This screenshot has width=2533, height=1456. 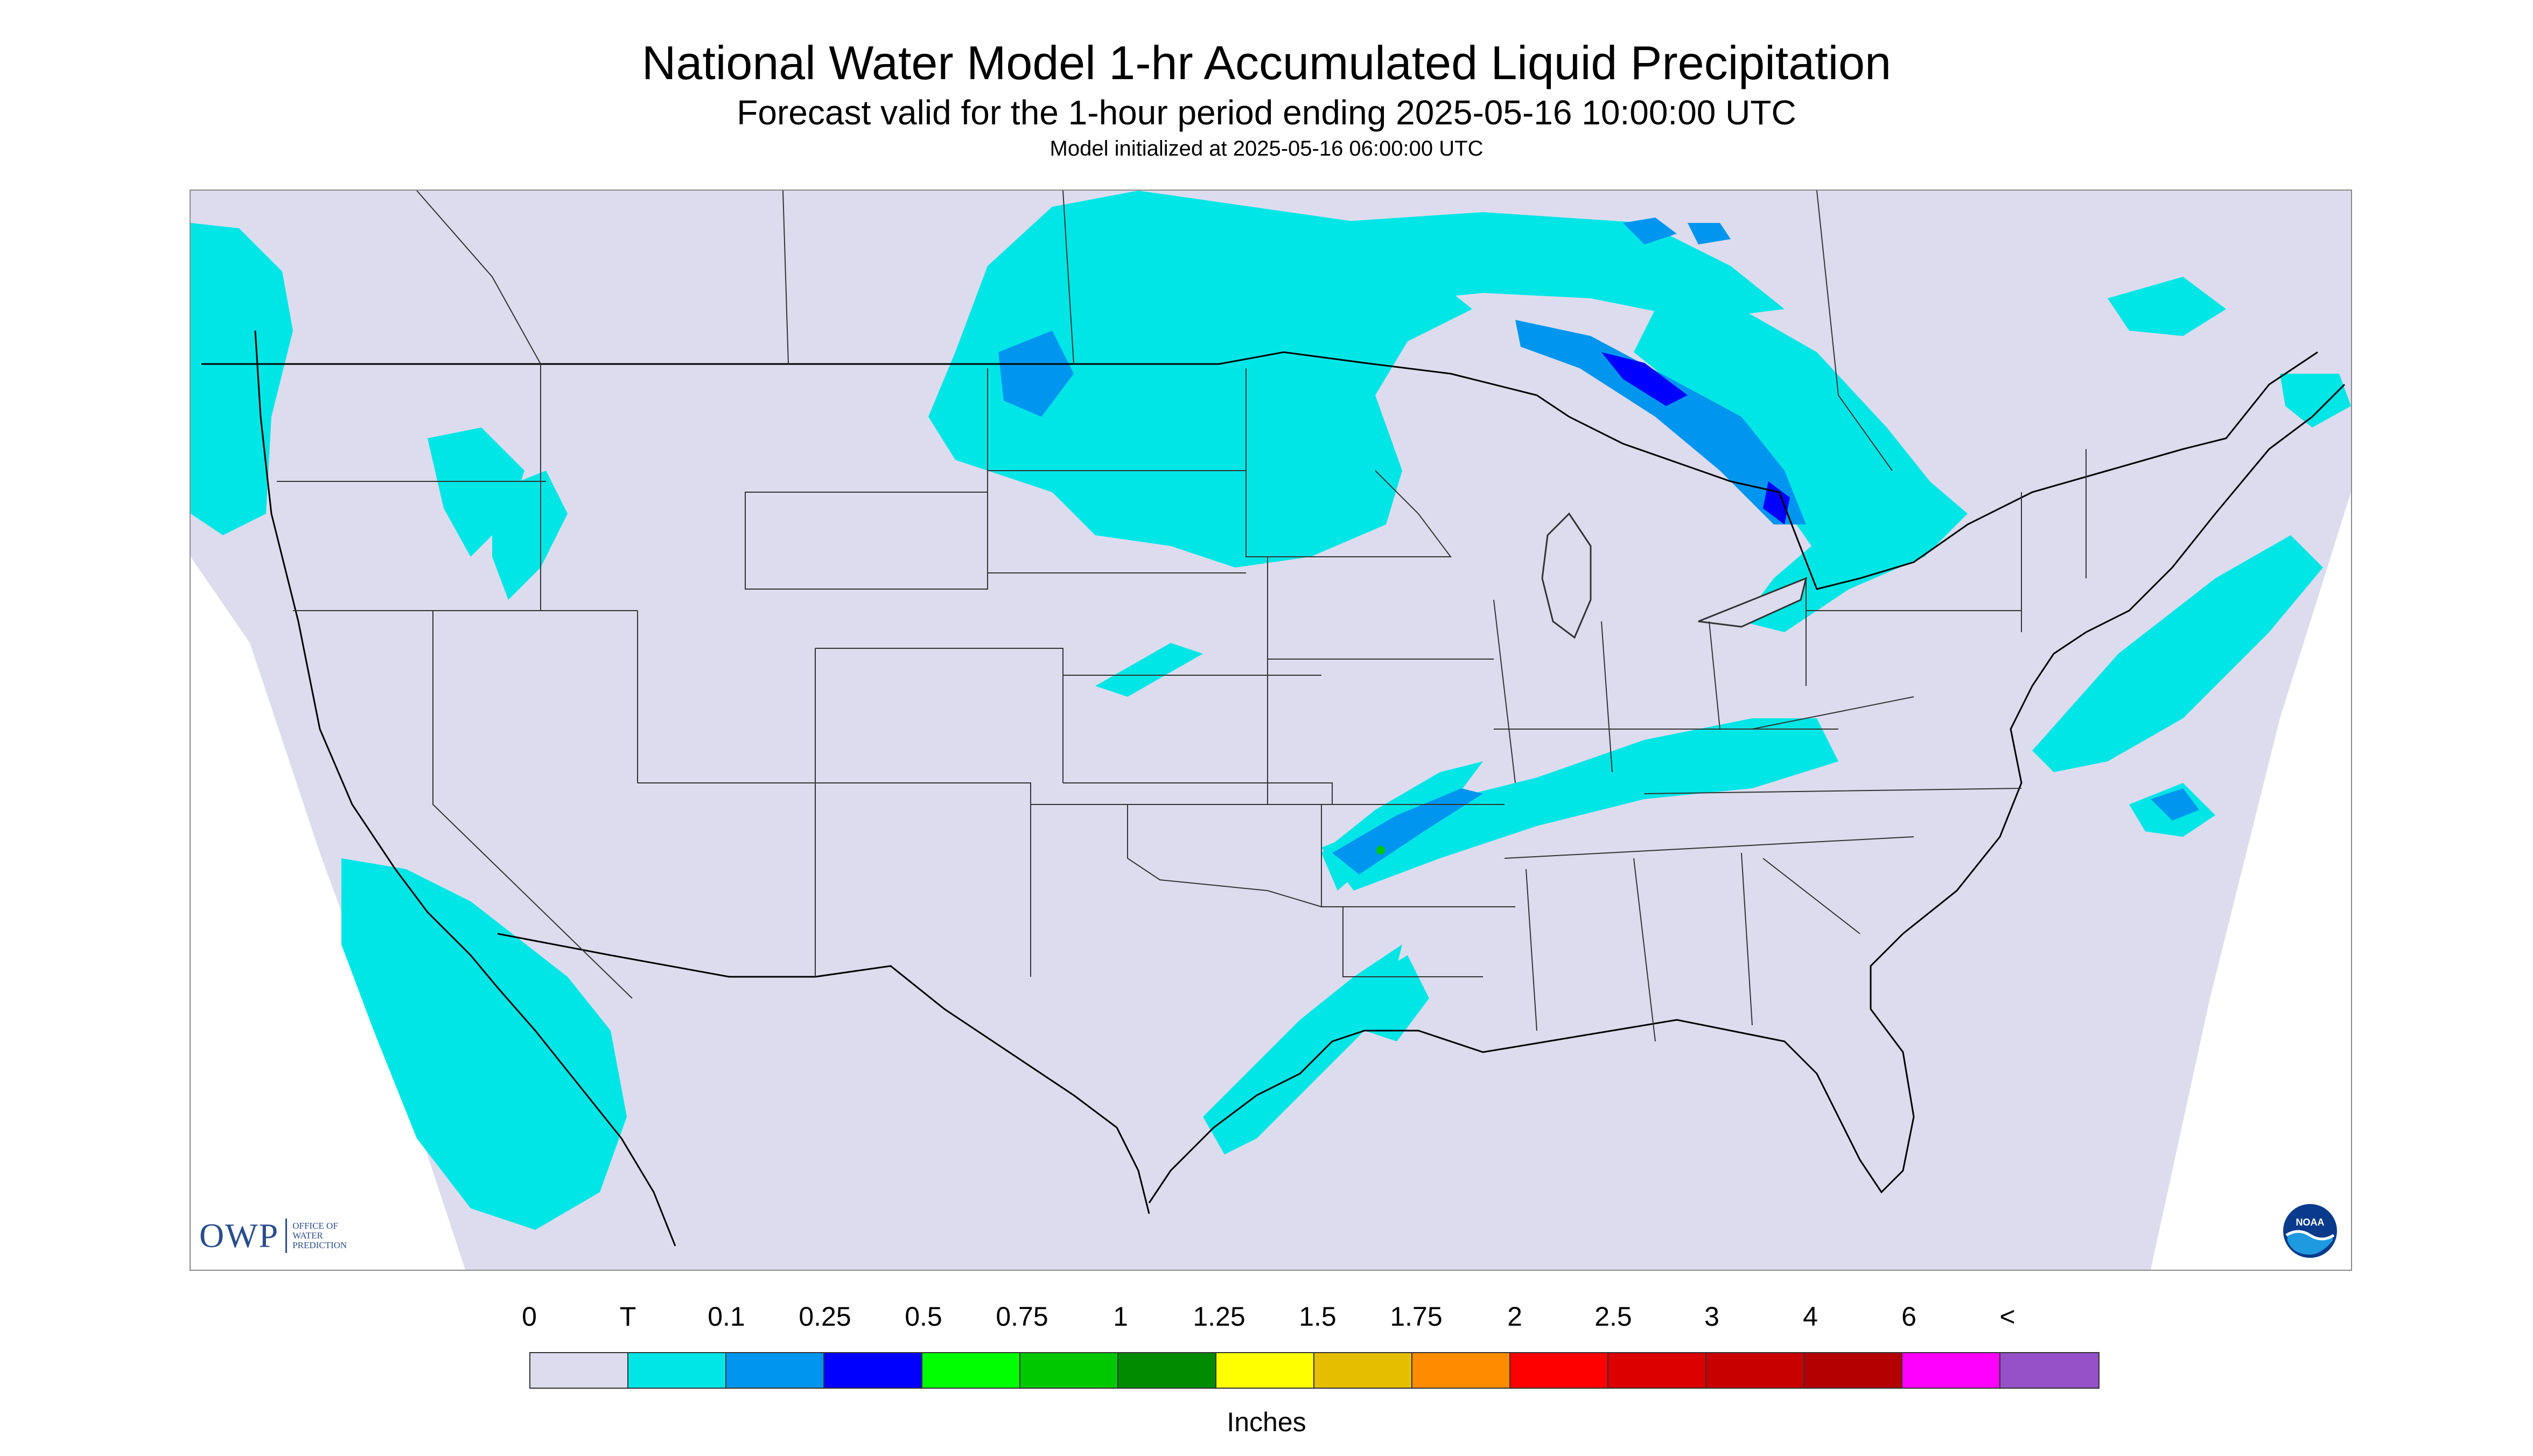 I want to click on va-nc-border, so click(x=1833, y=745).